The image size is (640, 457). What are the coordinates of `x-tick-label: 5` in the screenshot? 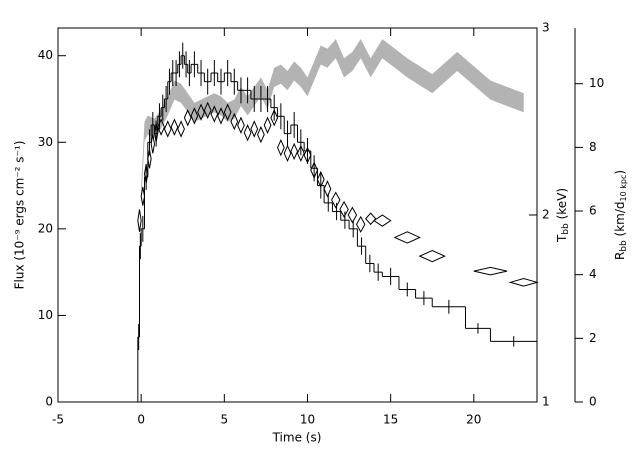 It's located at (224, 420).